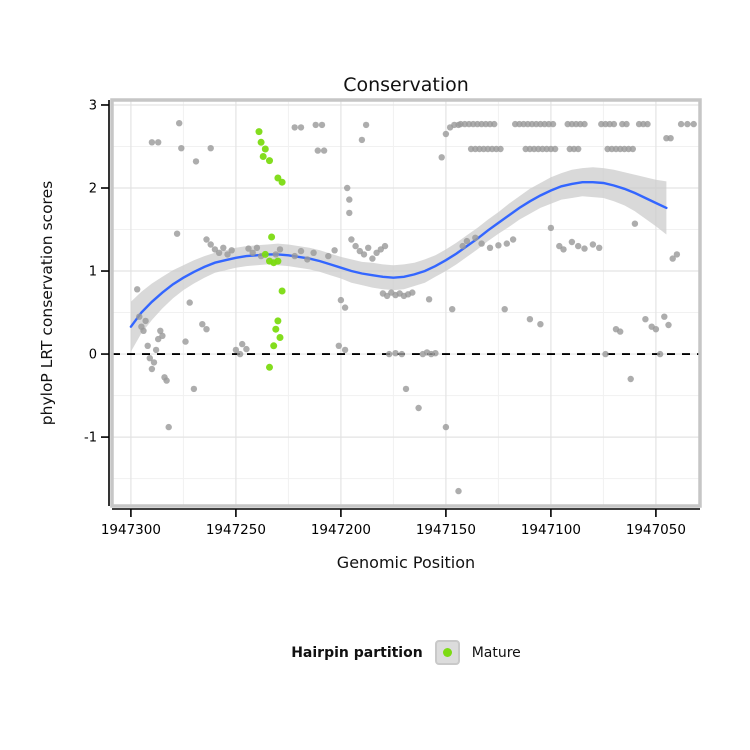 Image resolution: width=750 pixels, height=750 pixels. Describe the element at coordinates (131, 530) in the screenshot. I see `x-tick-label: 1947300` at that location.